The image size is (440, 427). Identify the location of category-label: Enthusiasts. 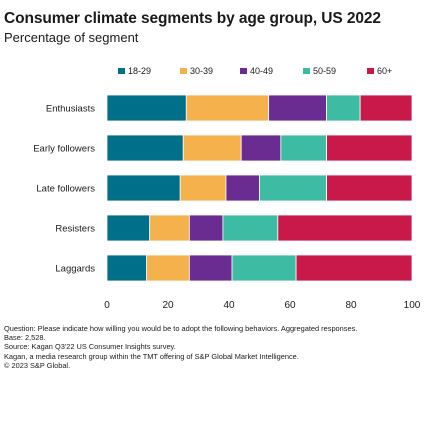
(70, 109).